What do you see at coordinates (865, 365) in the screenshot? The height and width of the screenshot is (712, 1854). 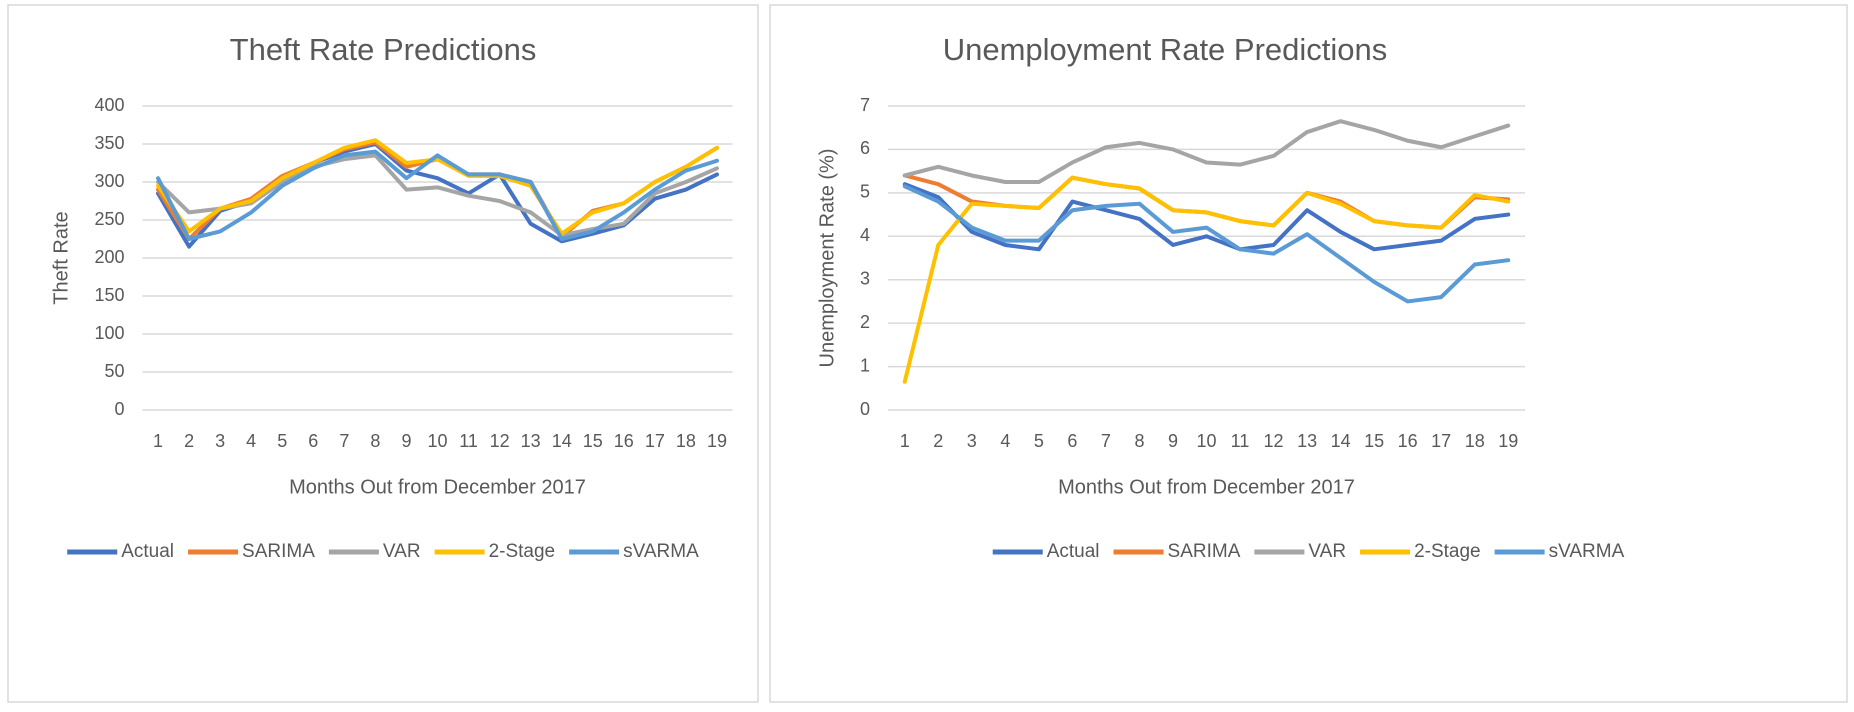 I see `y-tick-label: 1` at bounding box center [865, 365].